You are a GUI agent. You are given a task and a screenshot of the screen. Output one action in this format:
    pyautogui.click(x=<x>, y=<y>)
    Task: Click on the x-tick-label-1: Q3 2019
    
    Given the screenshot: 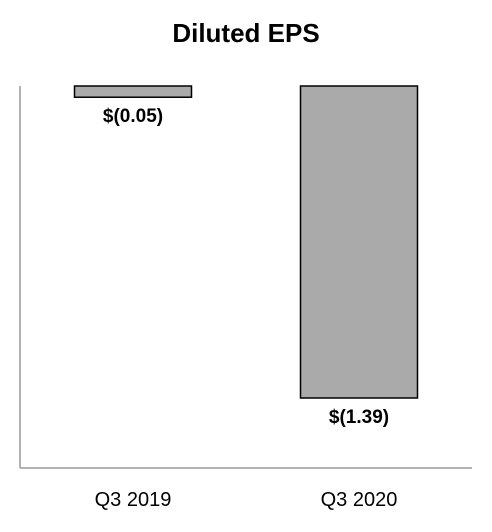 What is the action you would take?
    pyautogui.click(x=133, y=500)
    